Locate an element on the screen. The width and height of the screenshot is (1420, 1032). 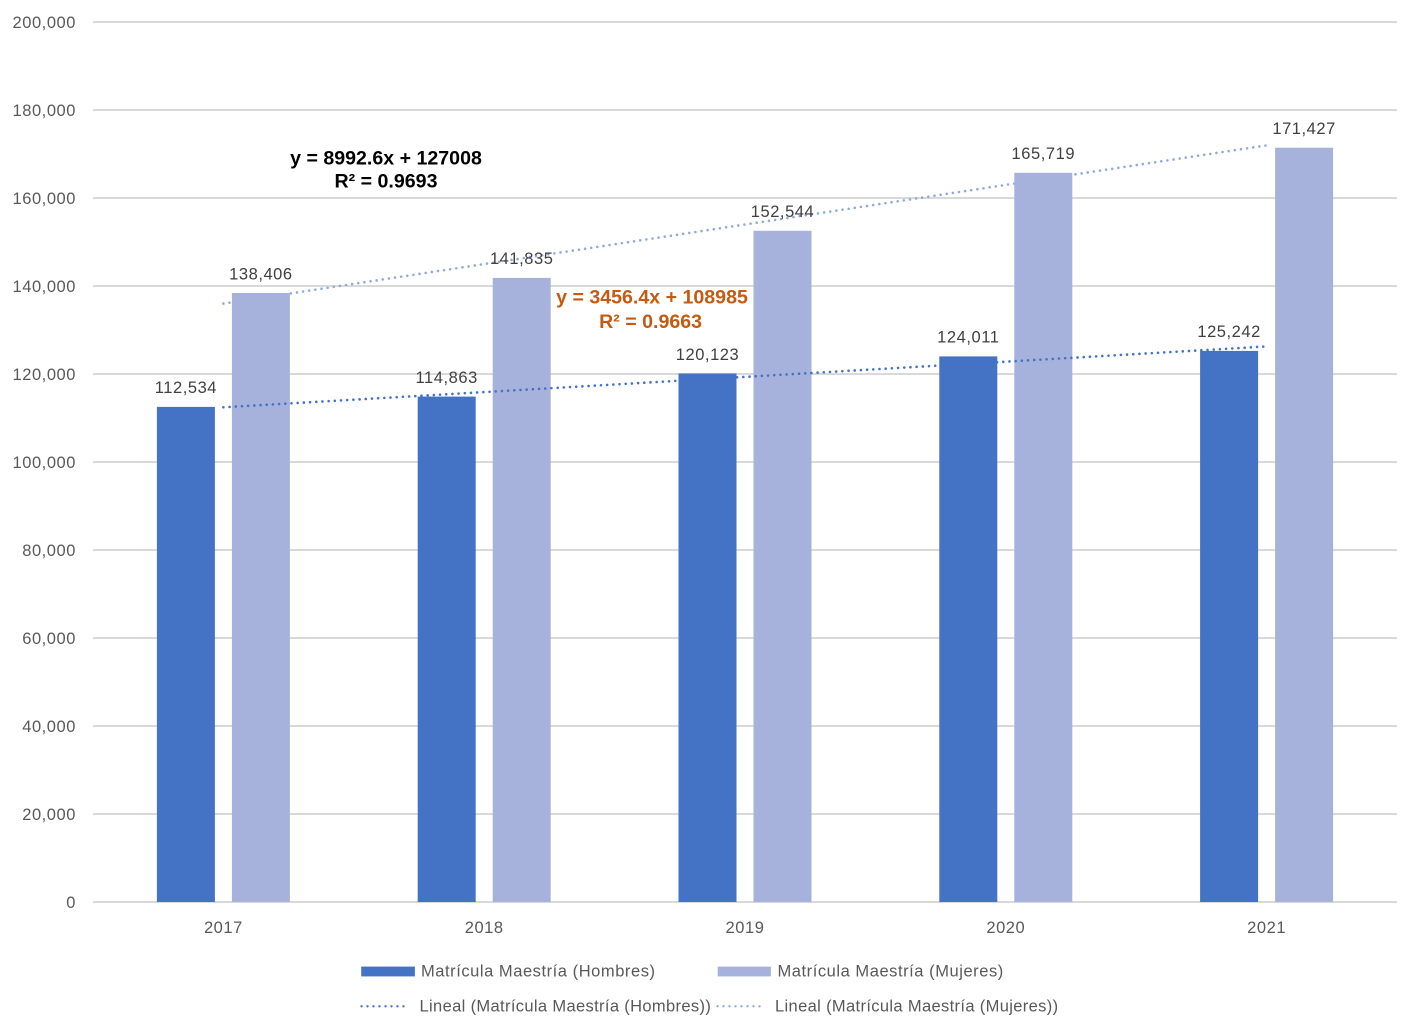
svg-text: 2018 is located at coordinates (484, 928).